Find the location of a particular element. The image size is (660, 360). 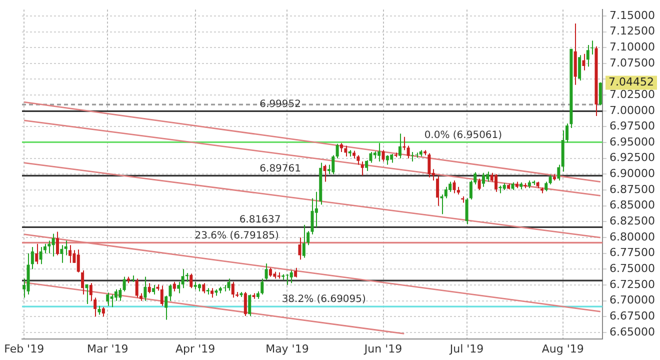

x-tick-label: May '19 is located at coordinates (287, 349).